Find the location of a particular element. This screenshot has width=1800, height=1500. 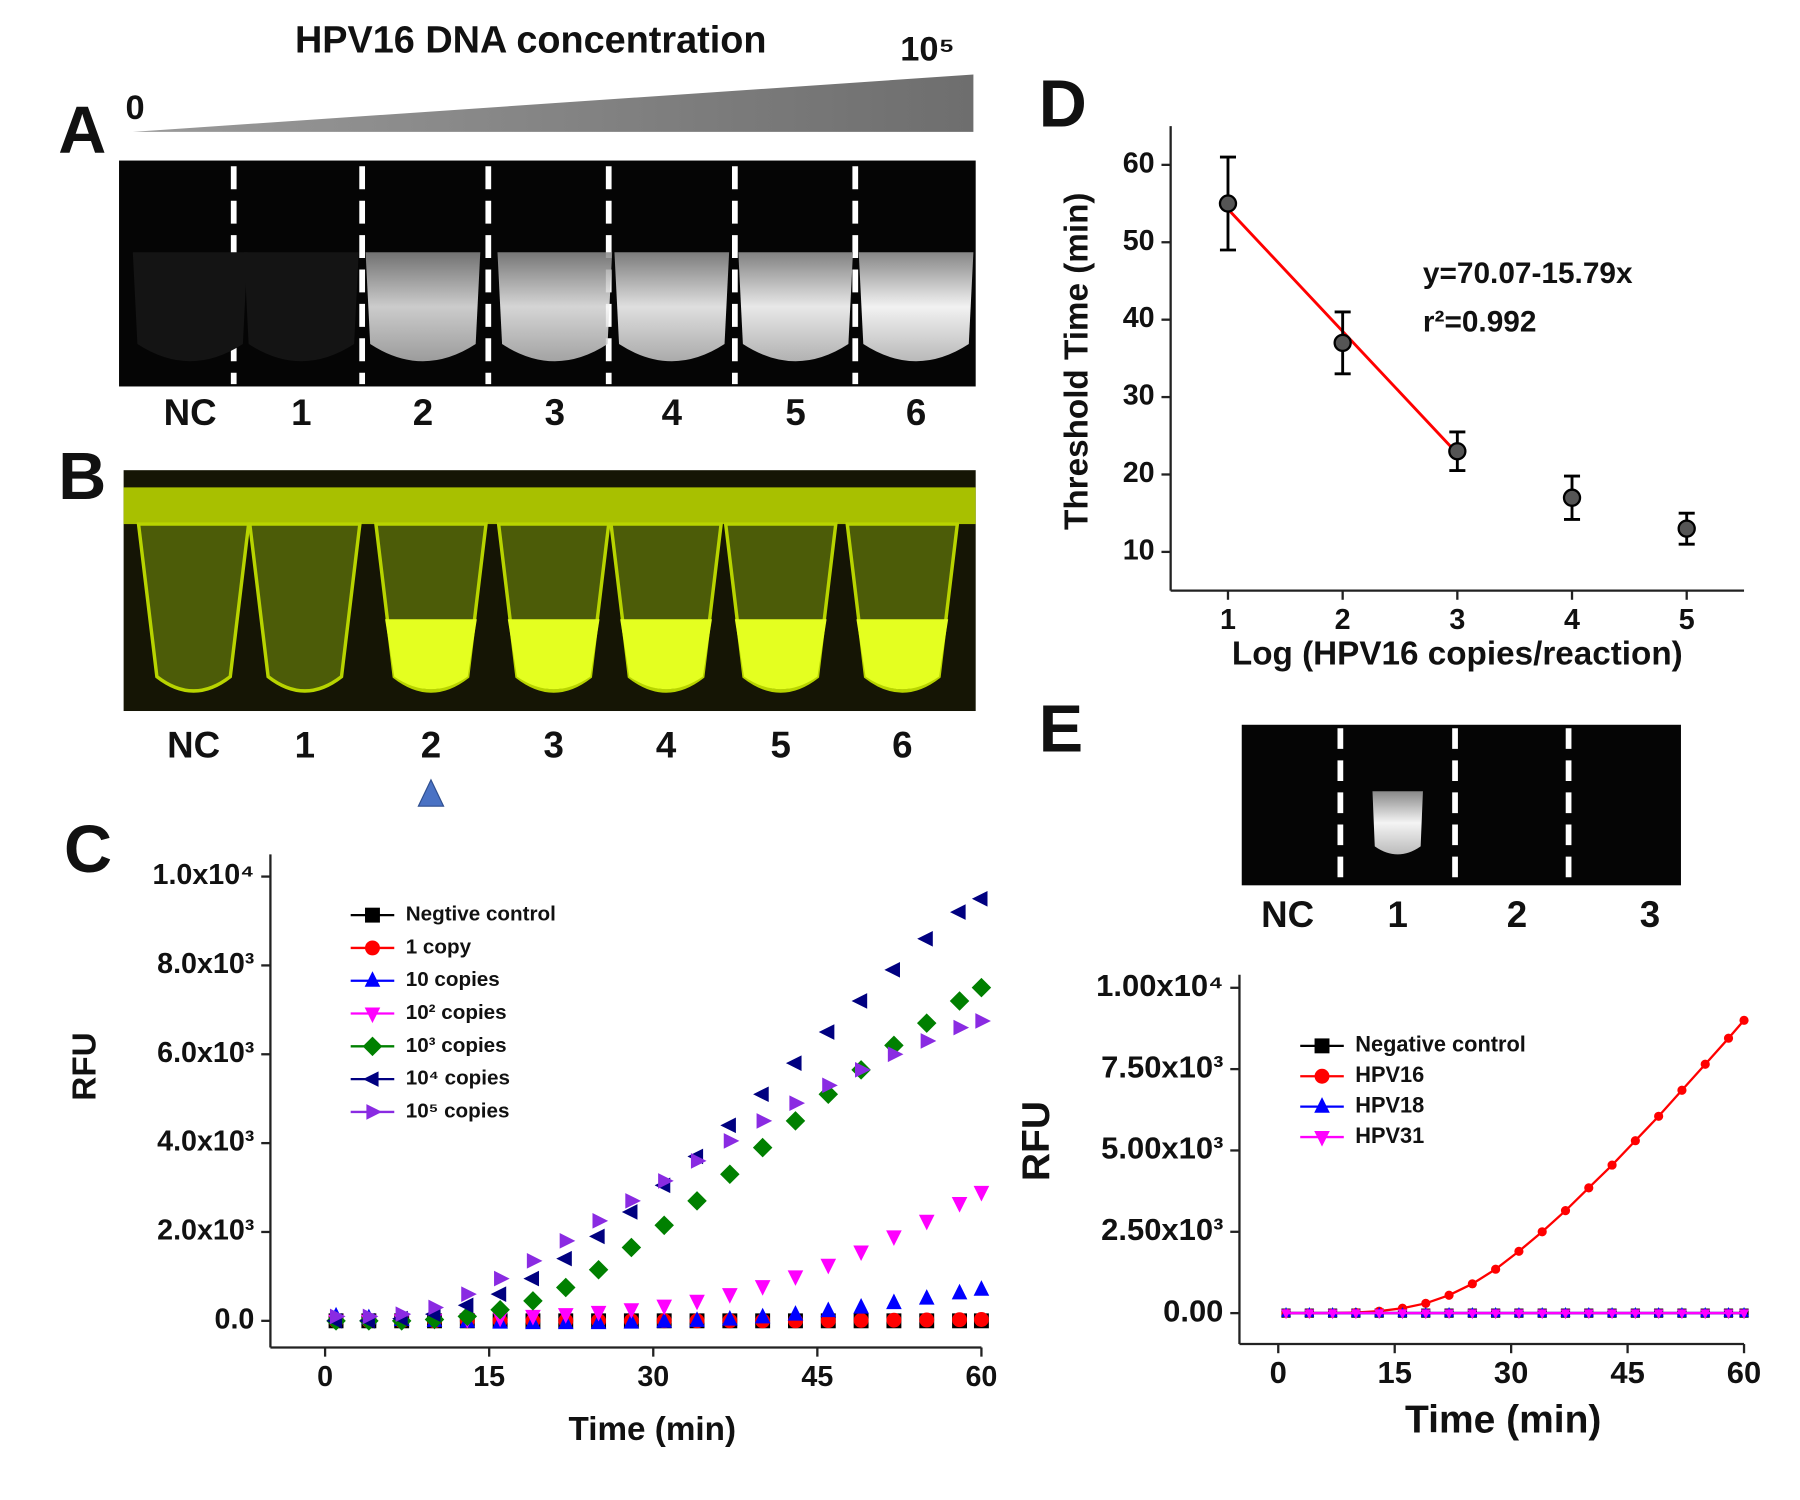

x-tick-label: 2 is located at coordinates (1343, 620).